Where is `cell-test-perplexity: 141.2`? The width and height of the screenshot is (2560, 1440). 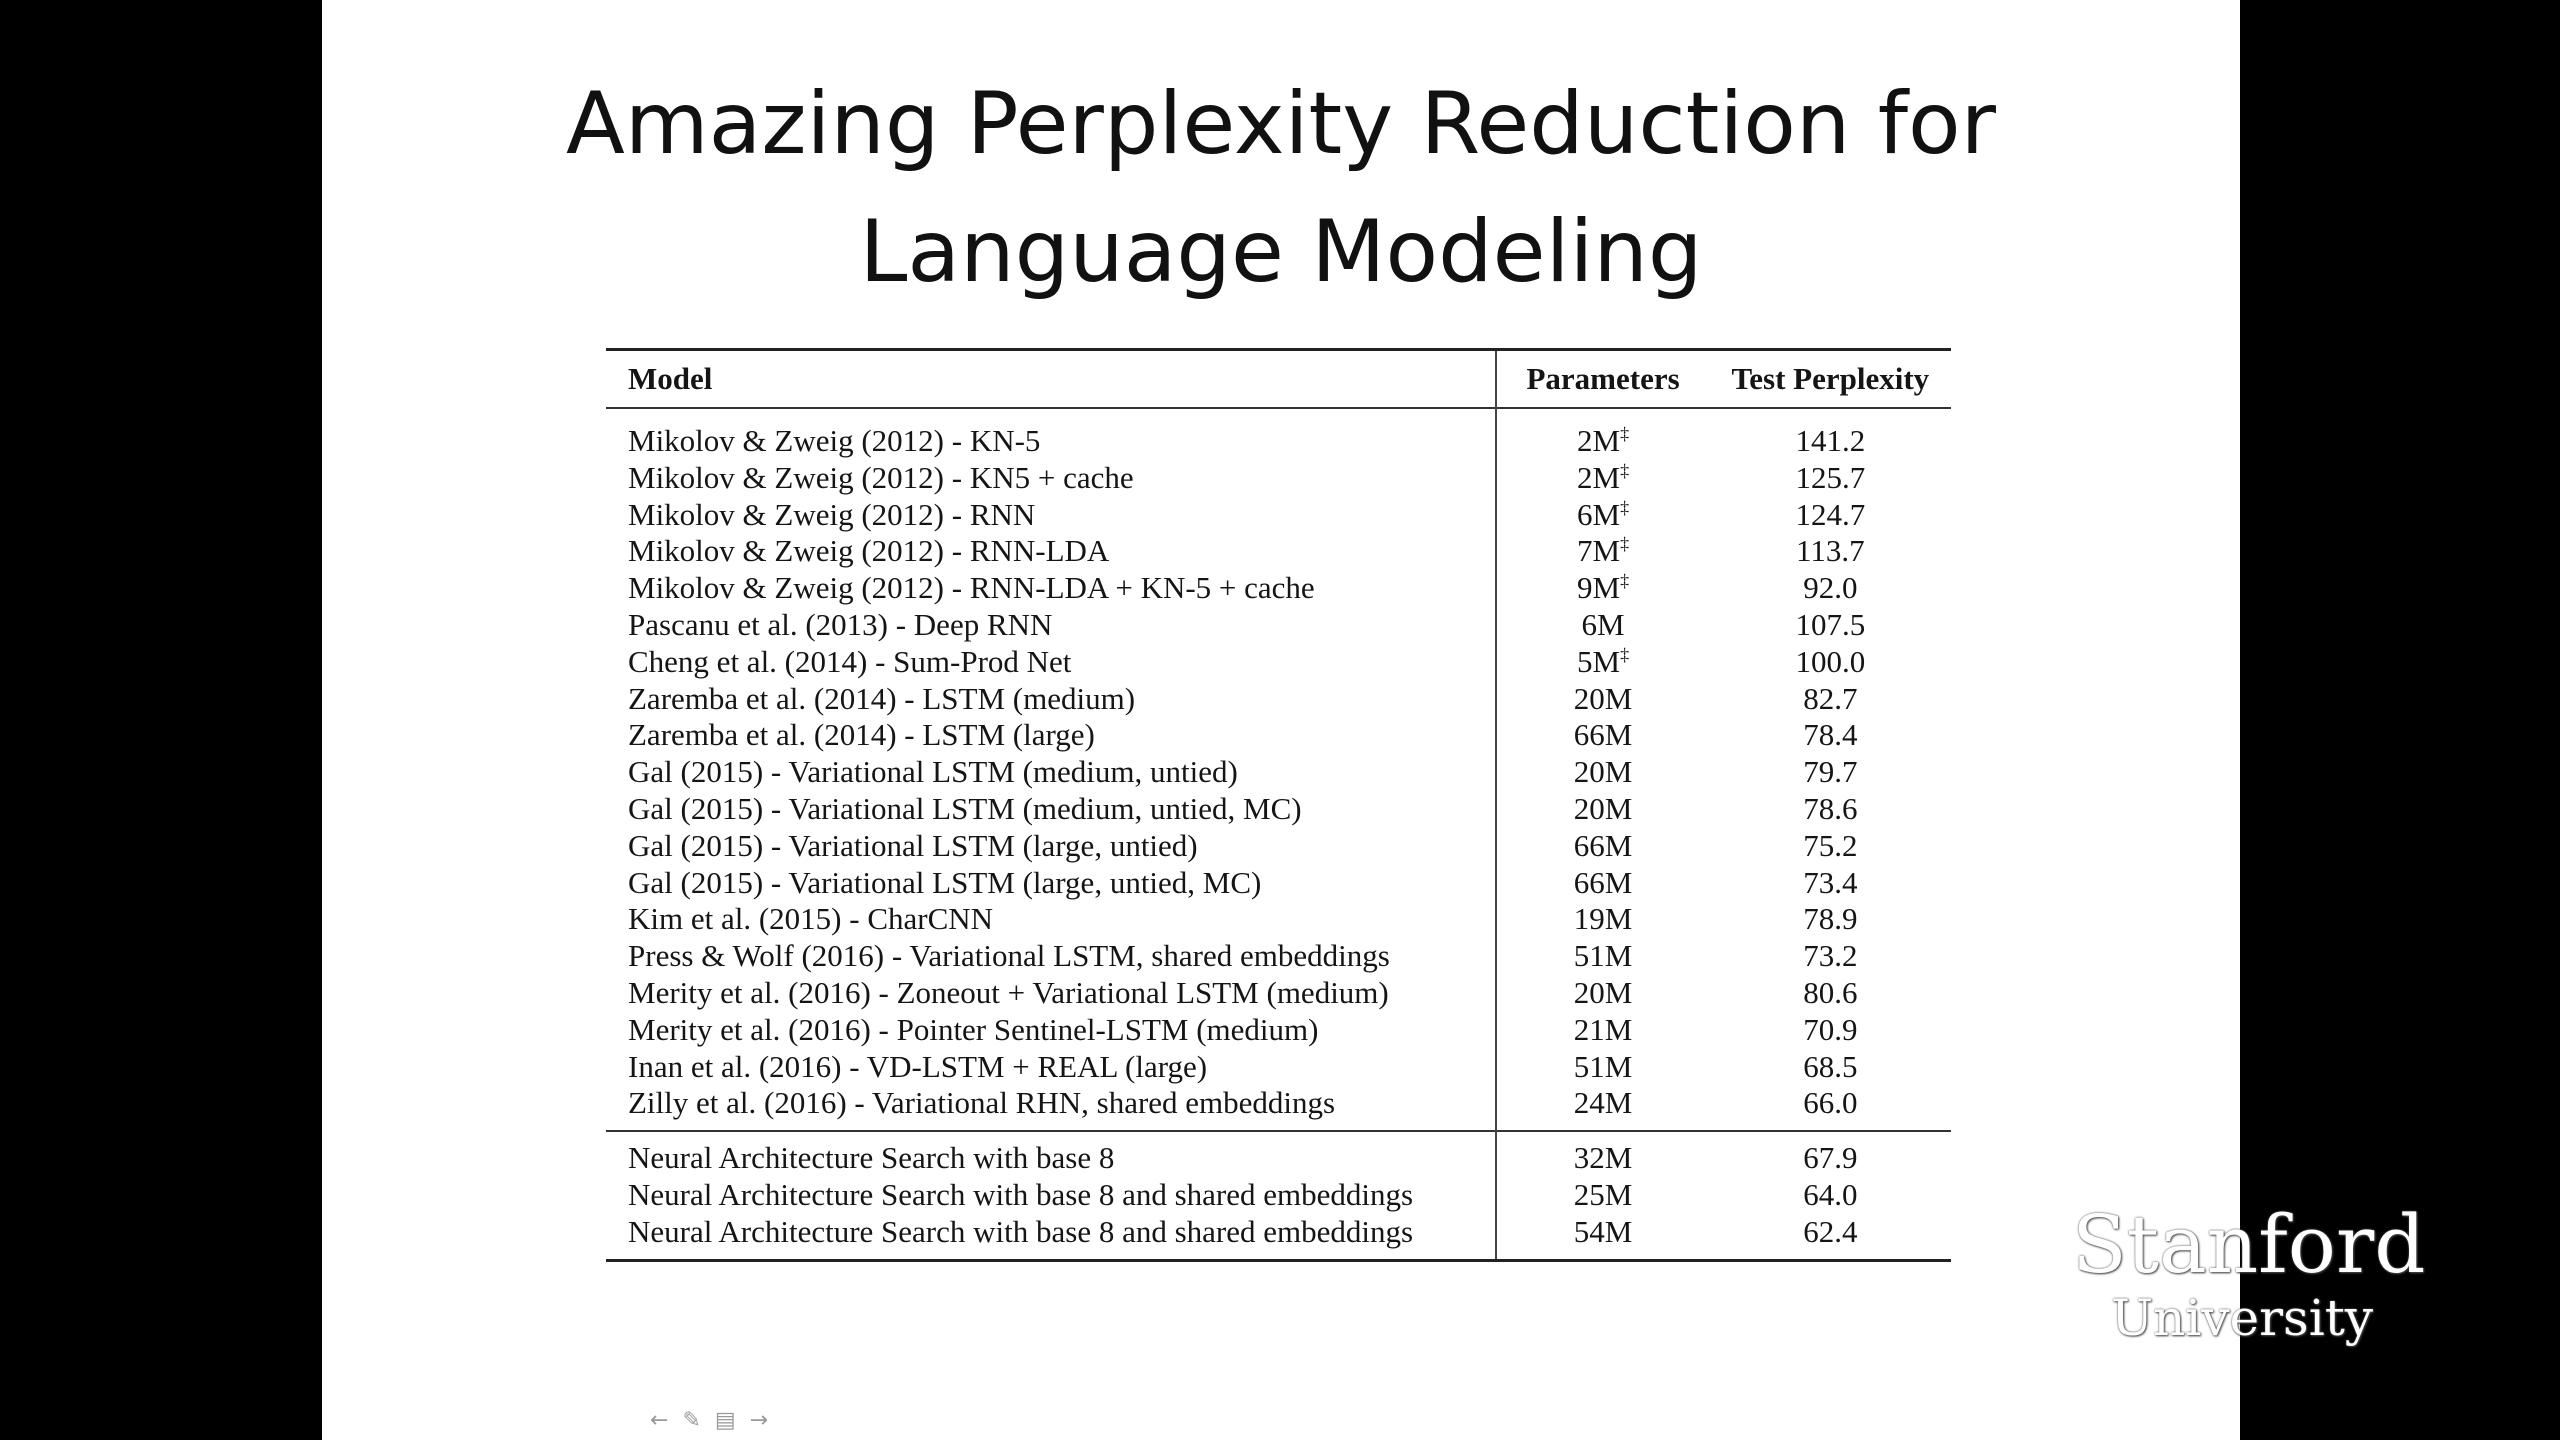 cell-test-perplexity: 141.2 is located at coordinates (1830, 440).